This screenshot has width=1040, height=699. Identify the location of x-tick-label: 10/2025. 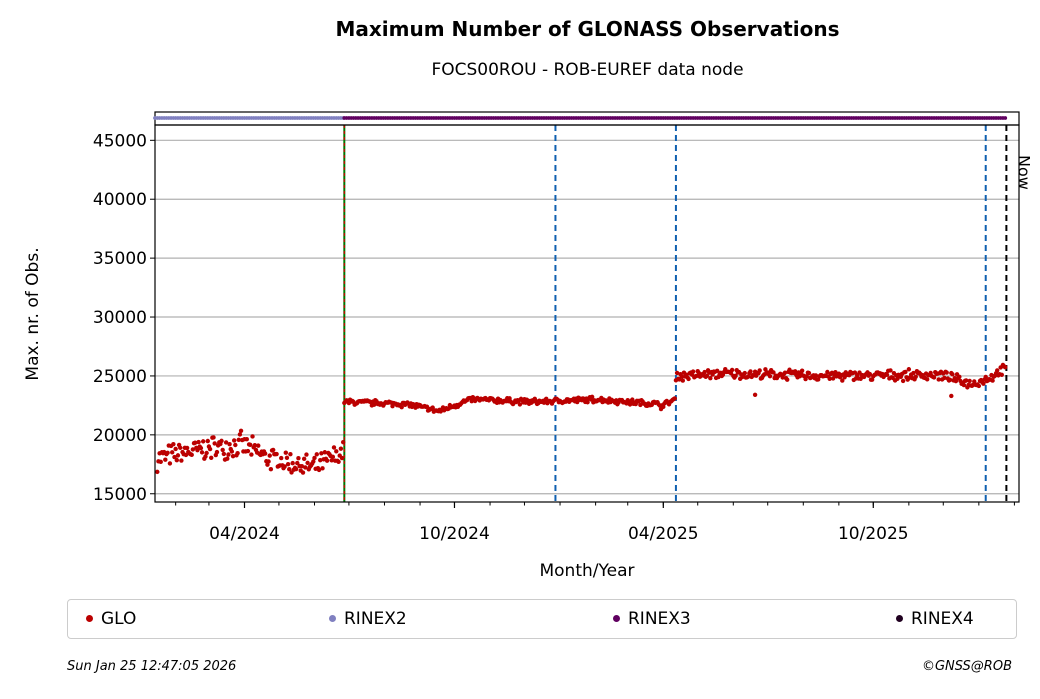
(873, 534).